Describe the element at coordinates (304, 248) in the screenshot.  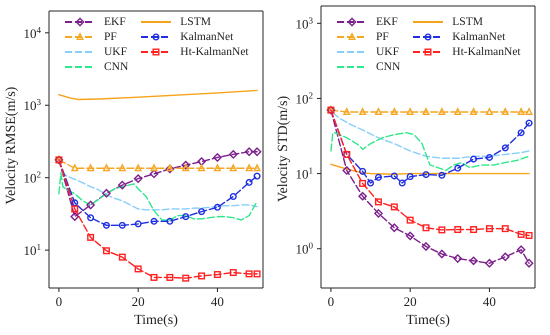
I see `y-tick-label: 10$^{0}$` at that location.